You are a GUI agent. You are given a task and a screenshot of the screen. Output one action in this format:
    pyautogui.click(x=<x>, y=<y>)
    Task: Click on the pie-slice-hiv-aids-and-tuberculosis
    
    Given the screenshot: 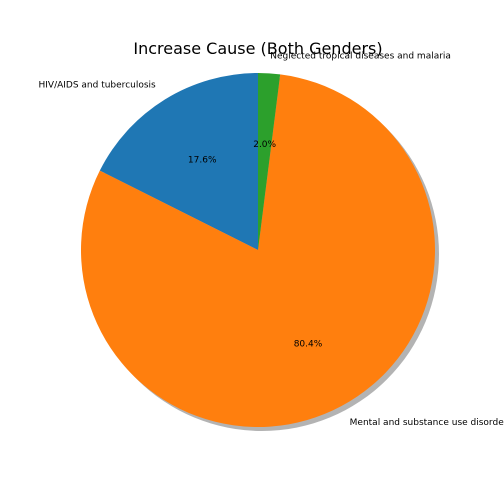 What is the action you would take?
    pyautogui.click(x=178, y=161)
    